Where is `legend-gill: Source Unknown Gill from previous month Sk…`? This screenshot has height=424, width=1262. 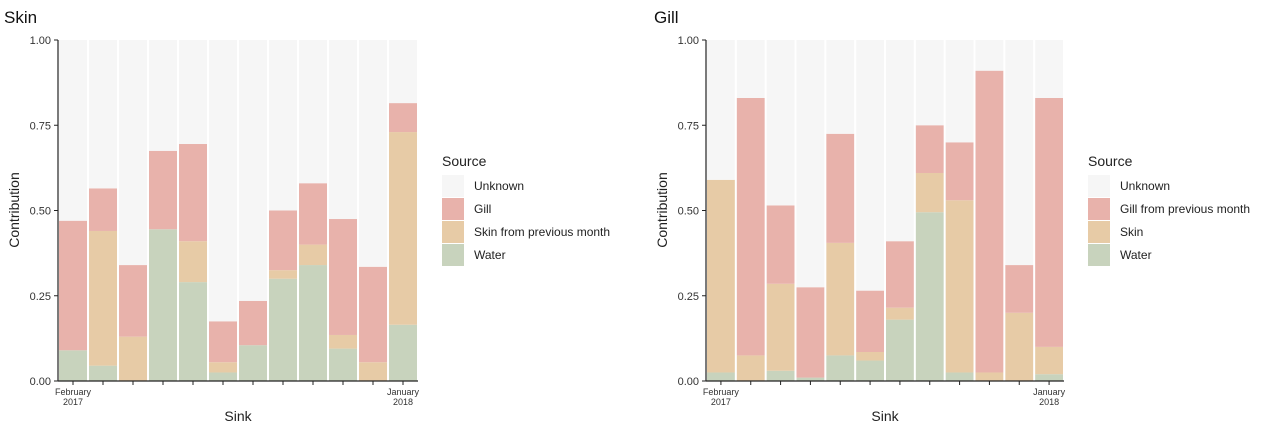
legend-gill: Source Unknown Gill from previous month Sk… is located at coordinates (1169, 209).